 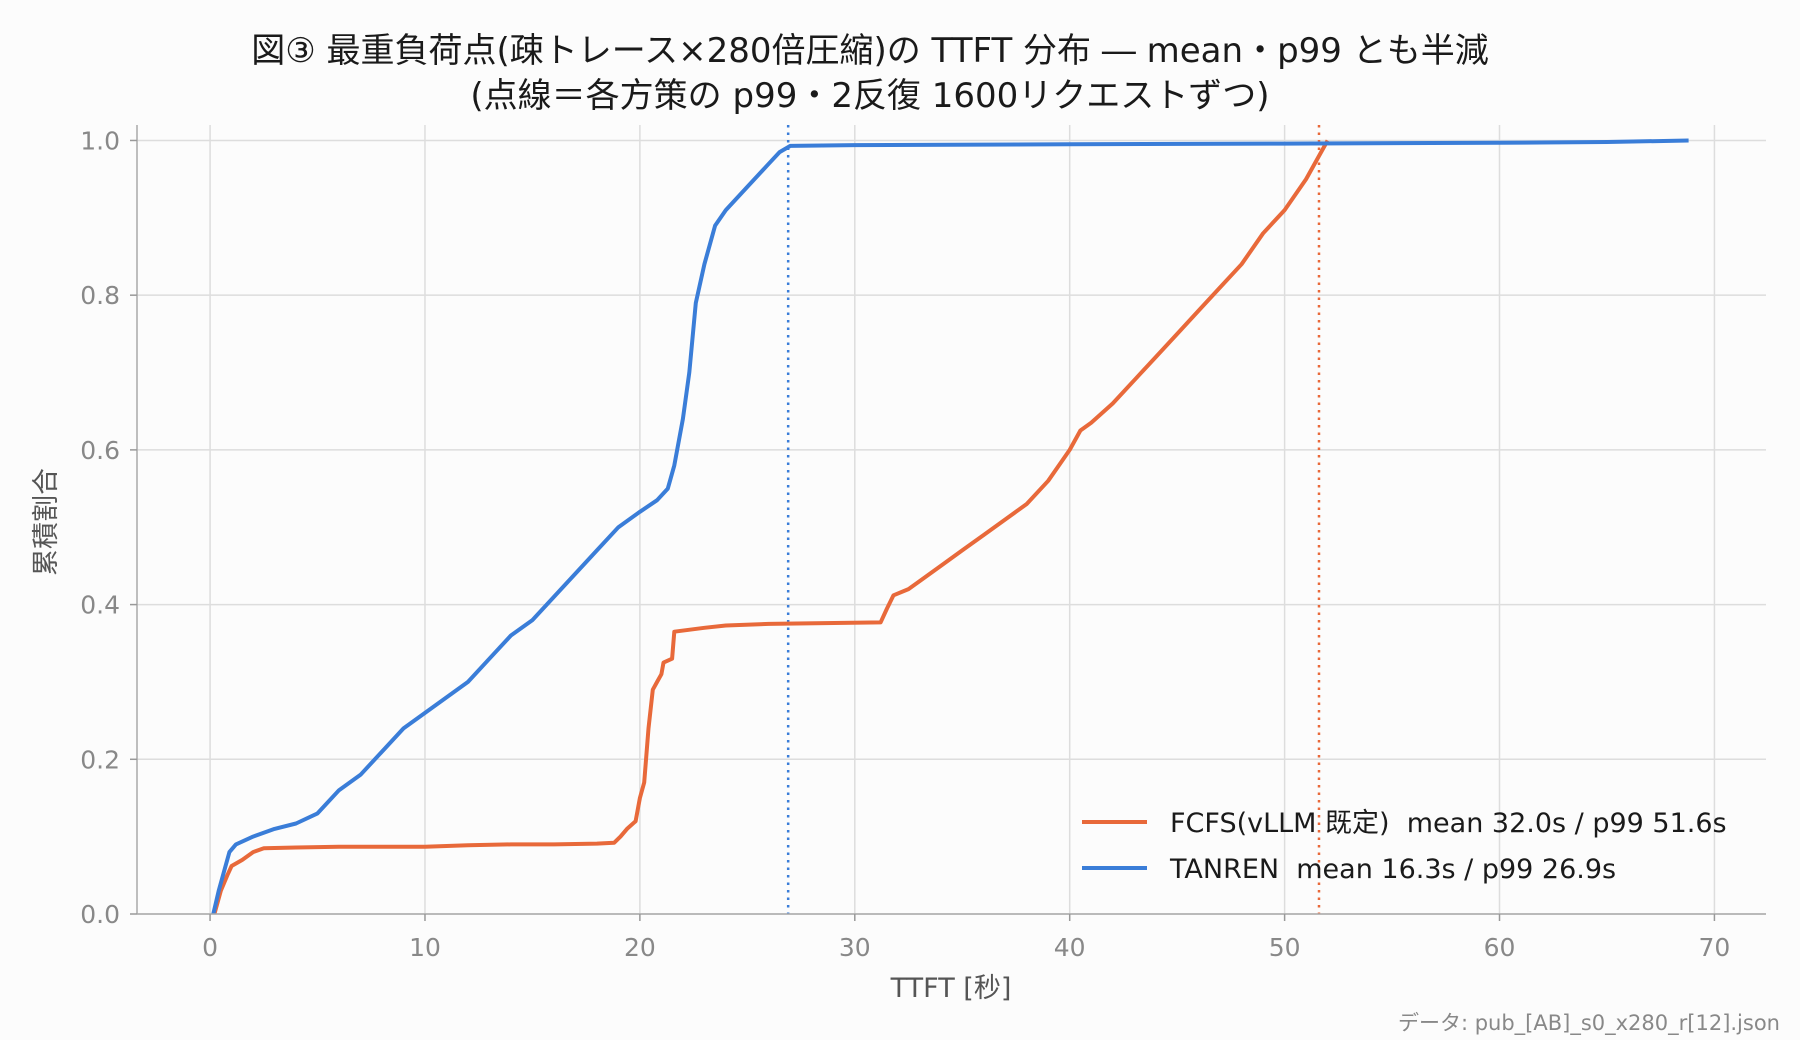 I want to click on legend-label-fcfs: FCFS(vLLM 既定) mean 32.0s / p99 51.6s, so click(x=1448, y=823).